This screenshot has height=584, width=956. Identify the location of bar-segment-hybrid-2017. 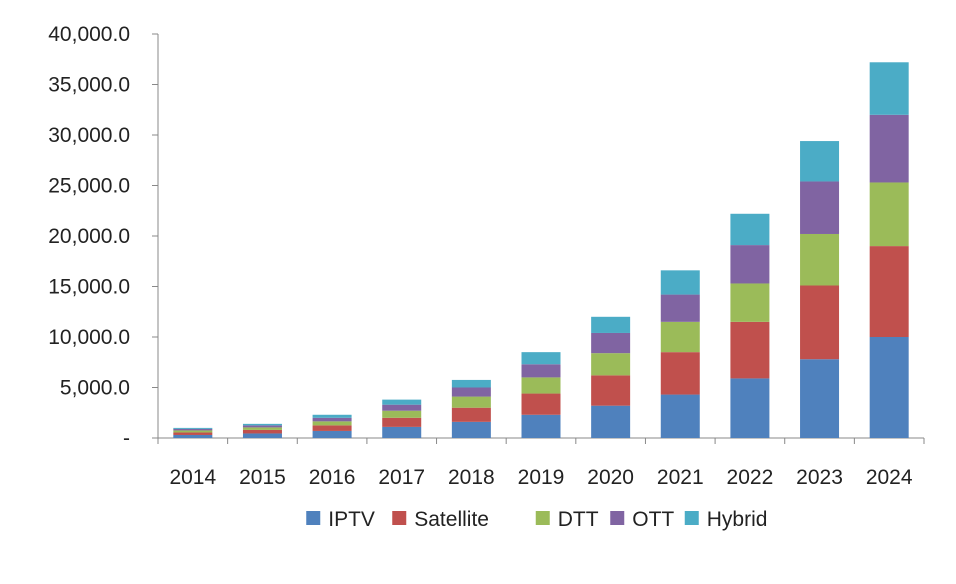
(402, 402).